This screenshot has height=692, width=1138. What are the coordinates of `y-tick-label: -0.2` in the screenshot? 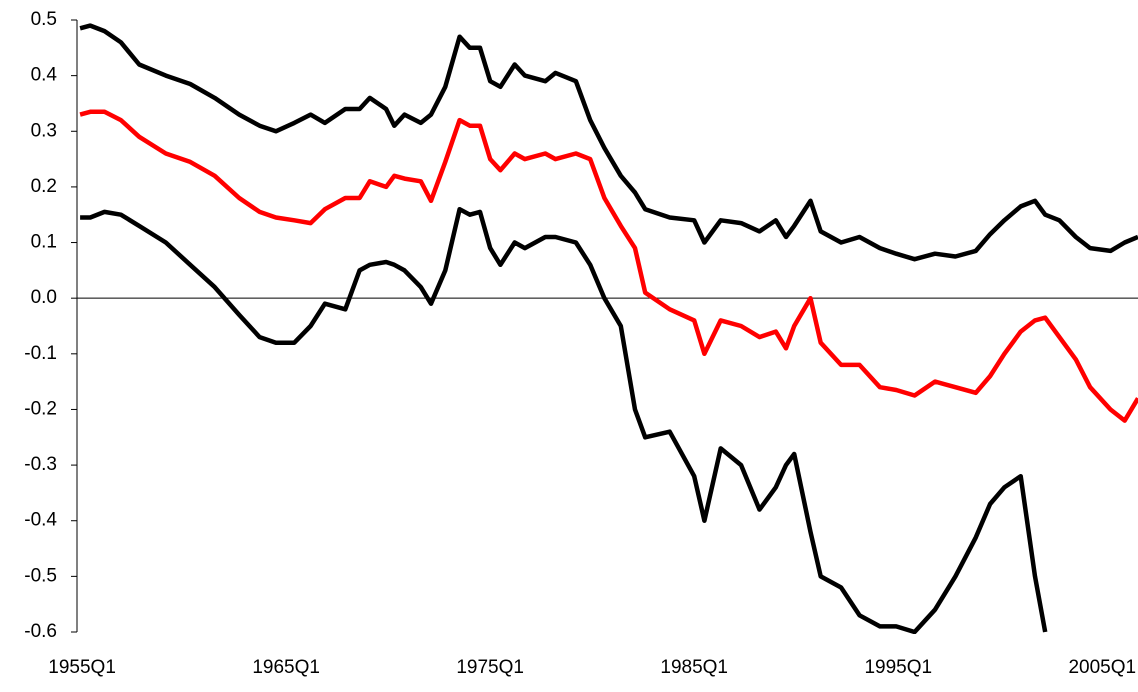 It's located at (40, 408).